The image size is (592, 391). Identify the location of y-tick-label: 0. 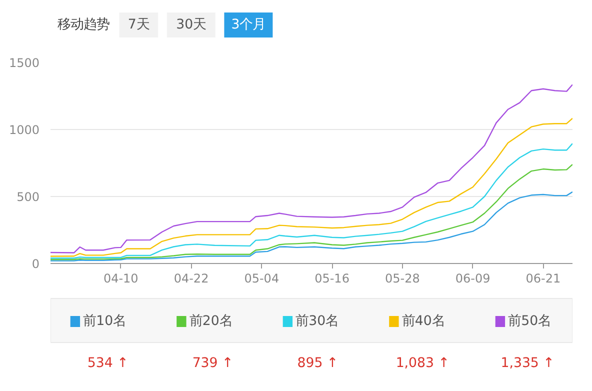
(36, 264).